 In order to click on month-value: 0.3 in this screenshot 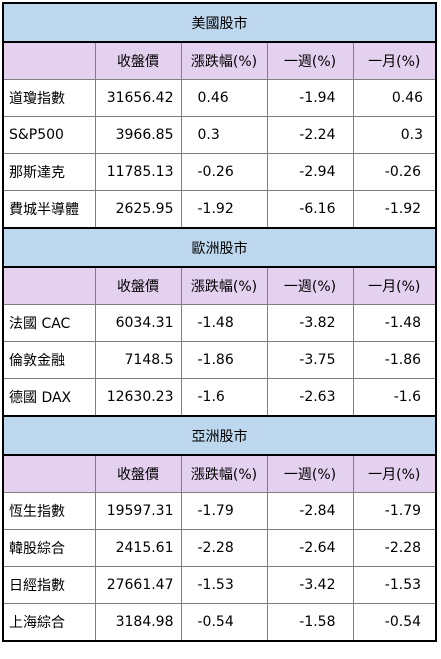, I will do `click(394, 135)`.